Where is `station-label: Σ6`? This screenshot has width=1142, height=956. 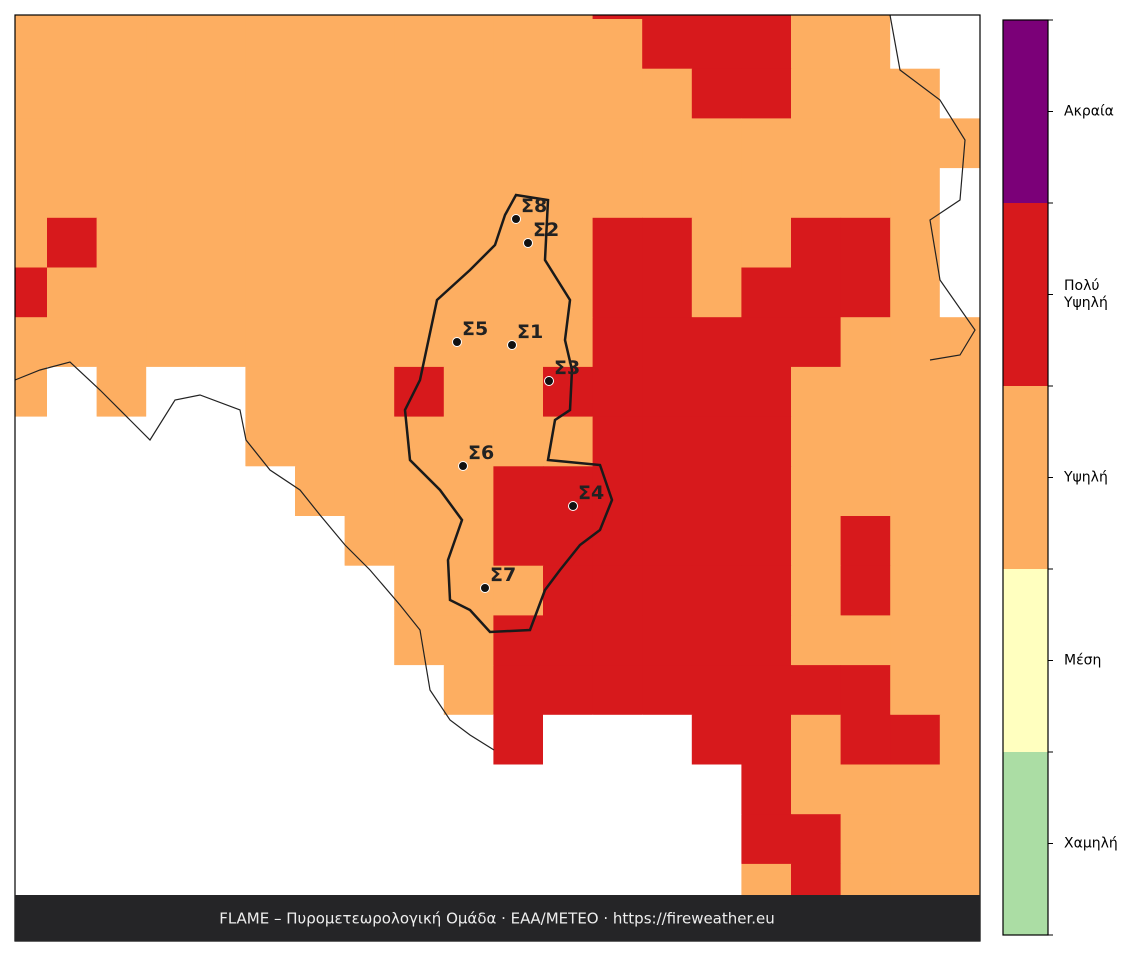 station-label: Σ6 is located at coordinates (481, 453).